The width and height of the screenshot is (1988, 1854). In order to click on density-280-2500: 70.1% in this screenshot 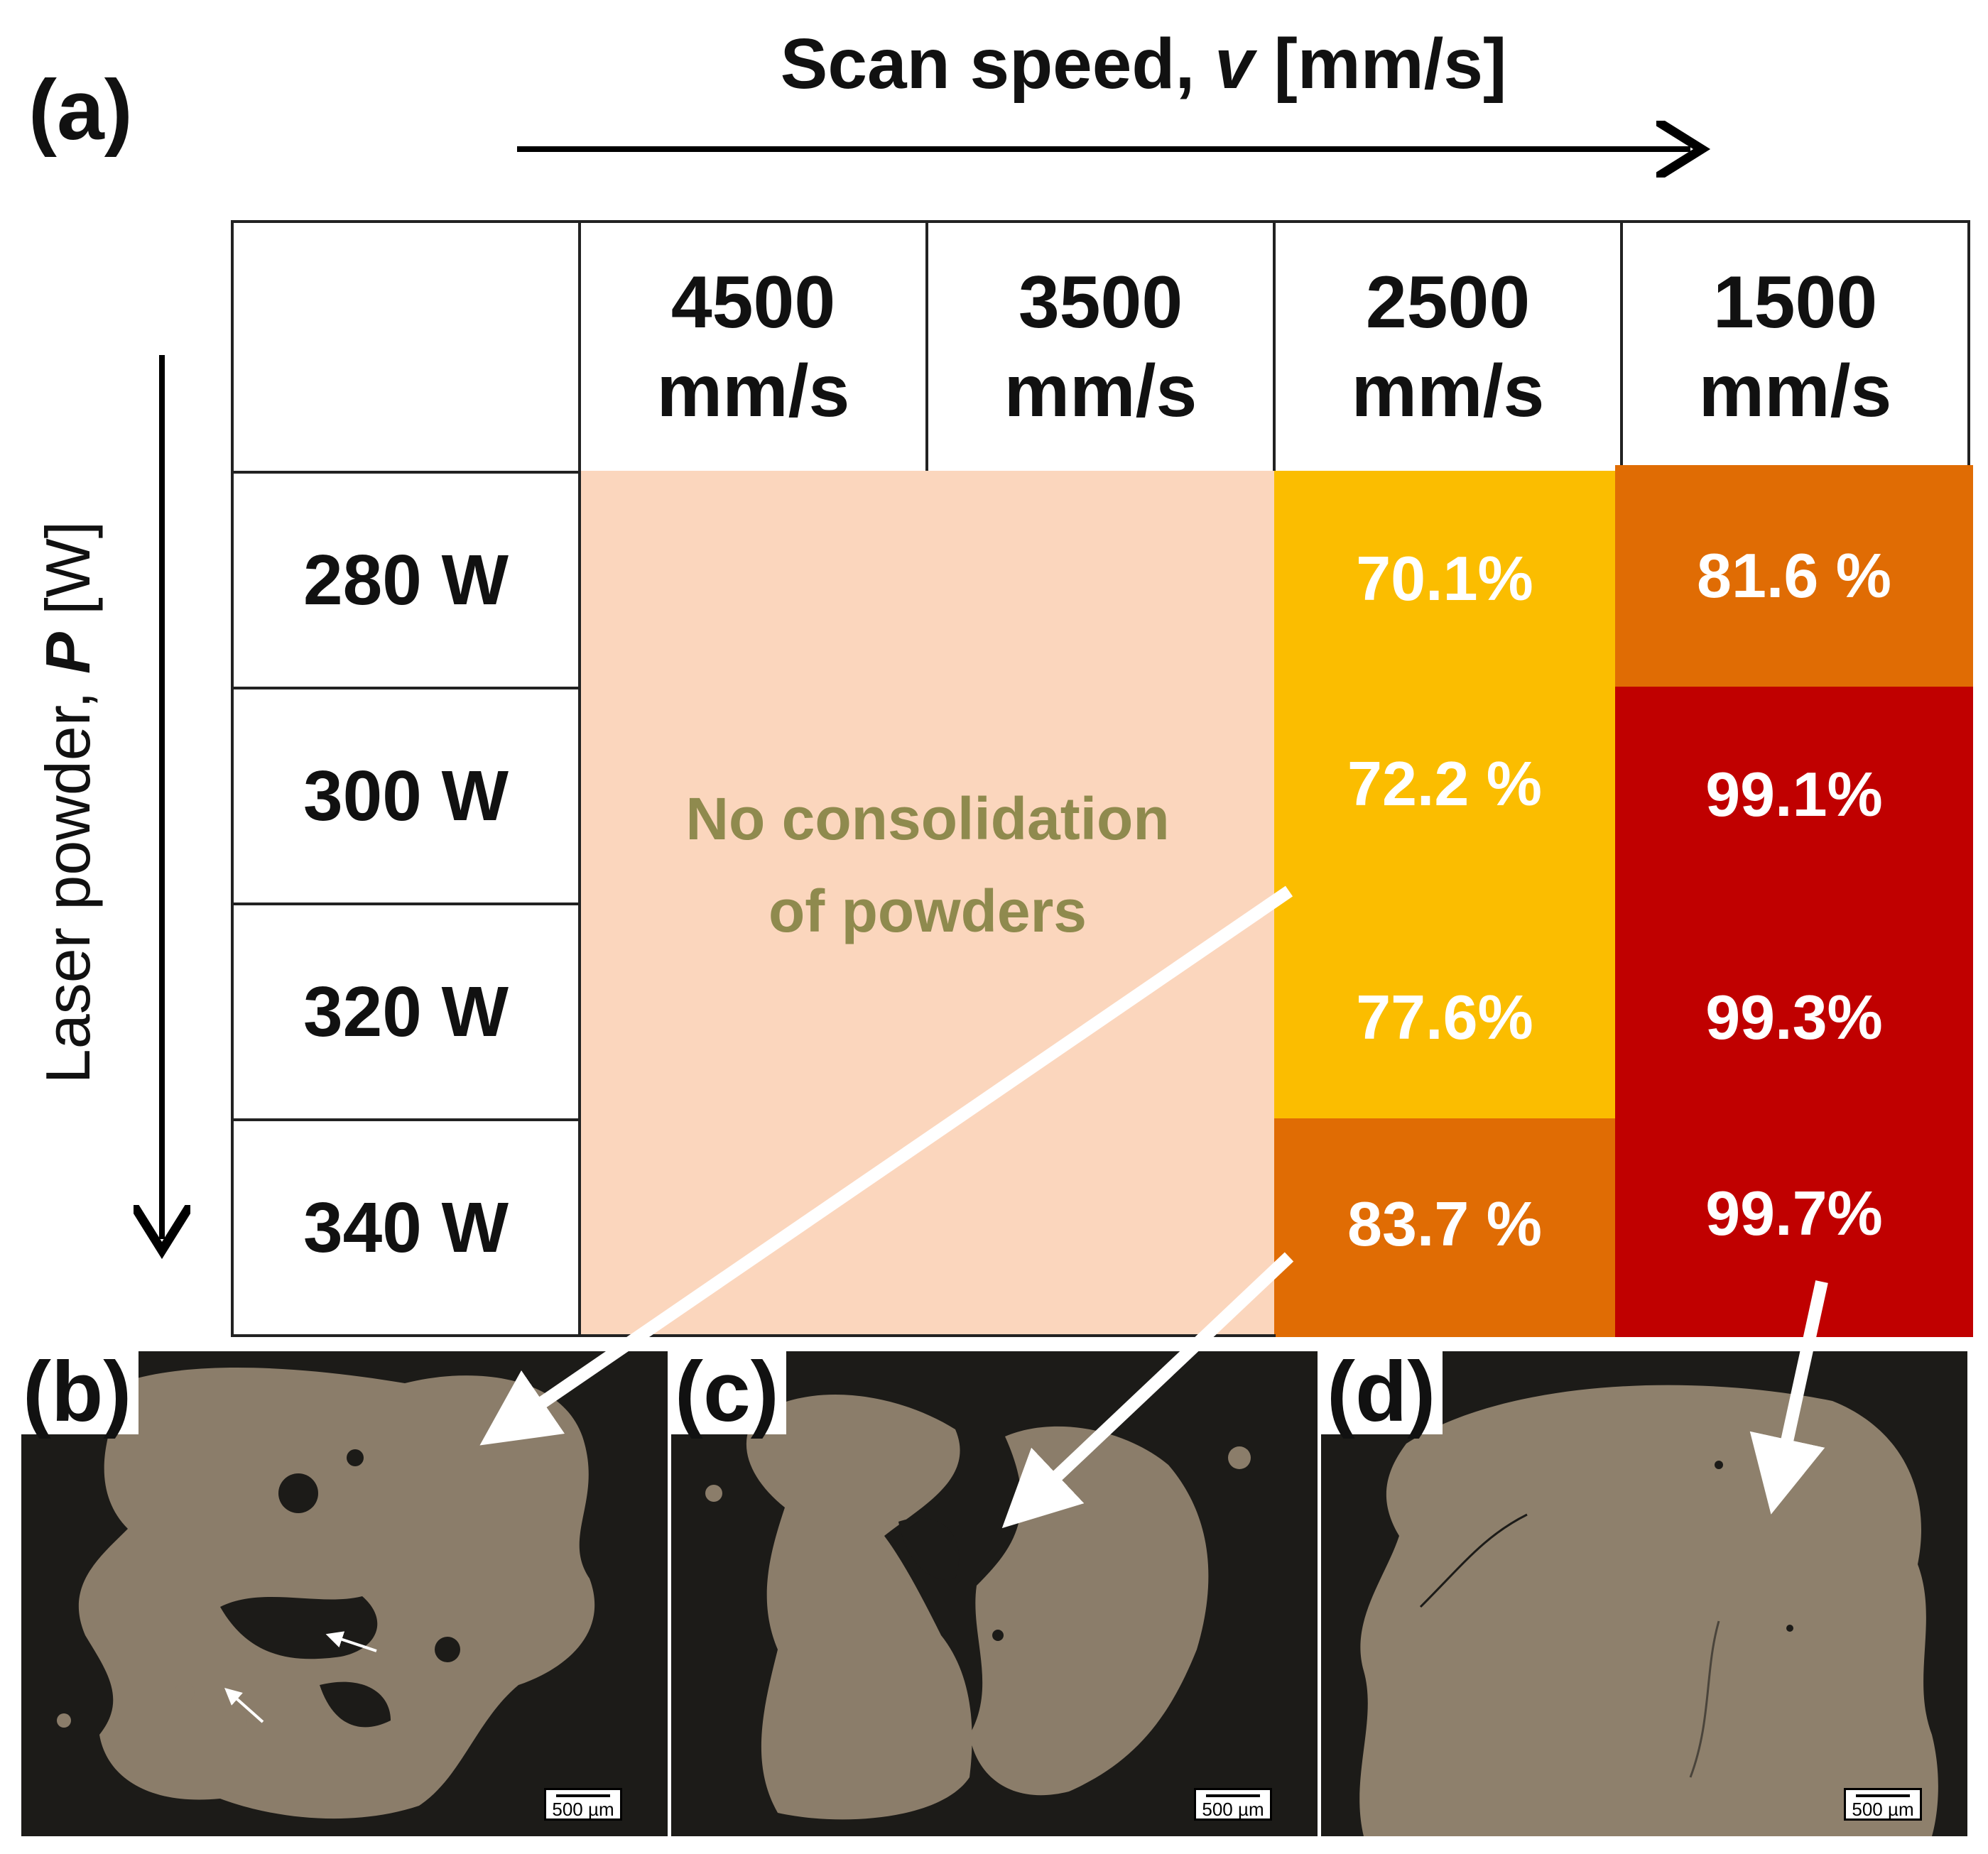, I will do `click(1444, 579)`.